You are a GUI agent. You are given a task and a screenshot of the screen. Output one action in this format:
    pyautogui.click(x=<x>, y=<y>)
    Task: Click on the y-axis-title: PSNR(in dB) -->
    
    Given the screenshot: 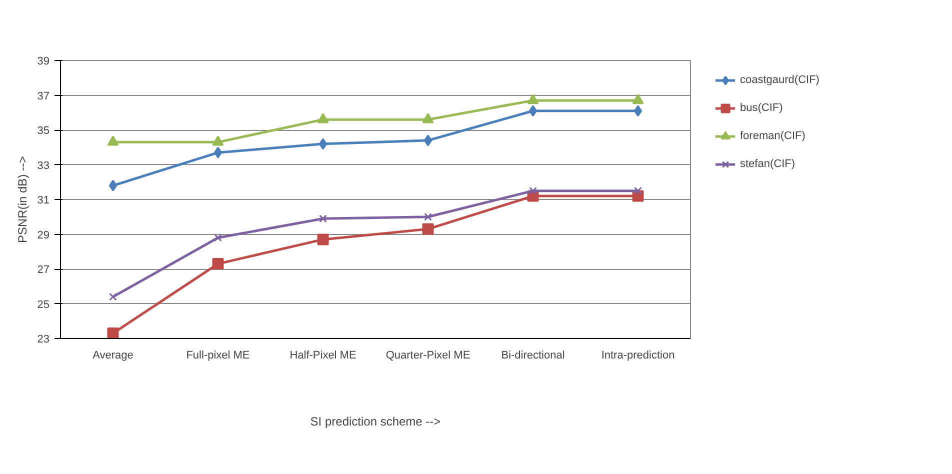 What is the action you would take?
    pyautogui.click(x=22, y=200)
    